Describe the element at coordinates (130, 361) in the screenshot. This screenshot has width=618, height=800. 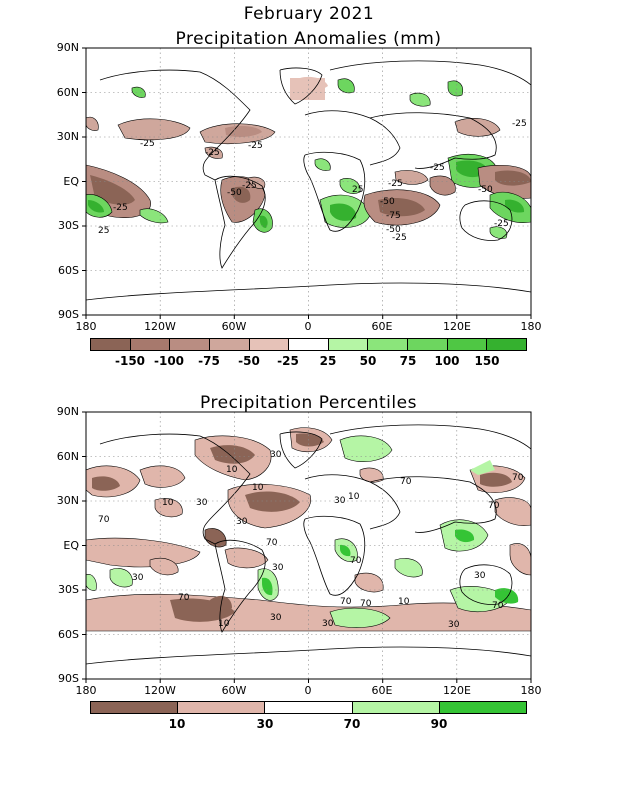
I see `anomaly-colorbar-label: -150` at that location.